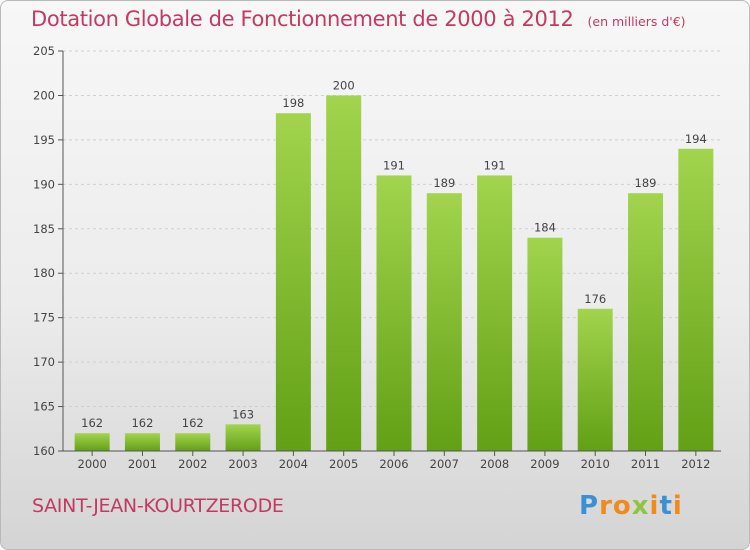 This screenshot has width=750, height=550. I want to click on bar-2001, so click(142, 442).